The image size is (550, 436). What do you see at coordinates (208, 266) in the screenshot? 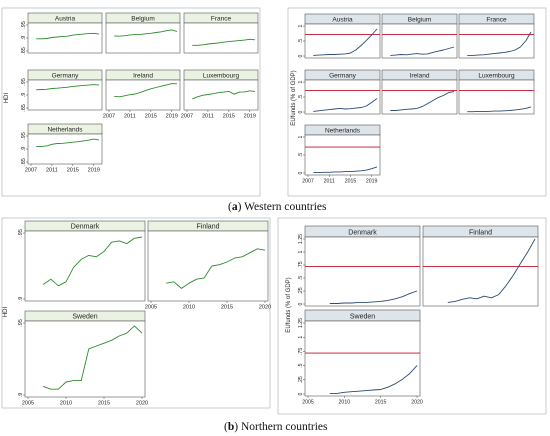
I see `north_hdi-panel-plot-finland` at bounding box center [208, 266].